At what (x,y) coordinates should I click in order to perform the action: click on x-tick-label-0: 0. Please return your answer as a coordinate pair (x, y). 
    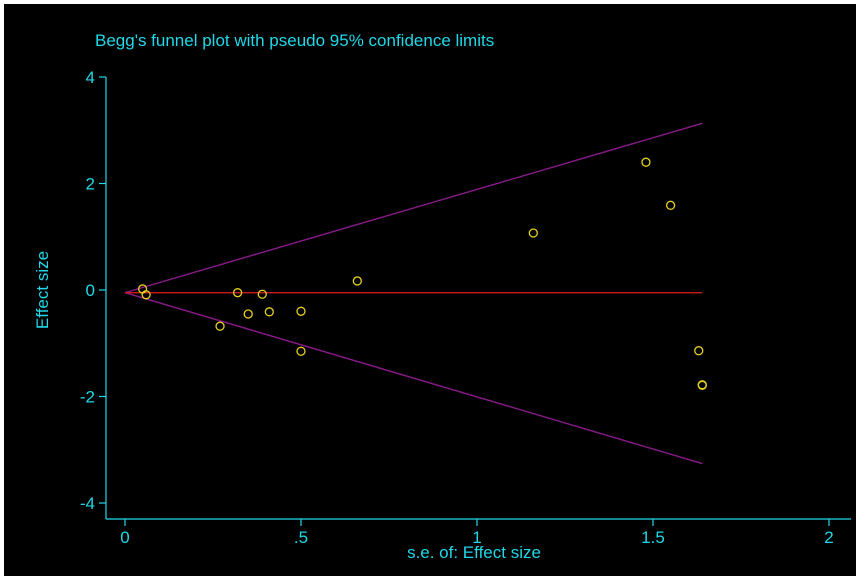
    Looking at the image, I should click on (124, 537).